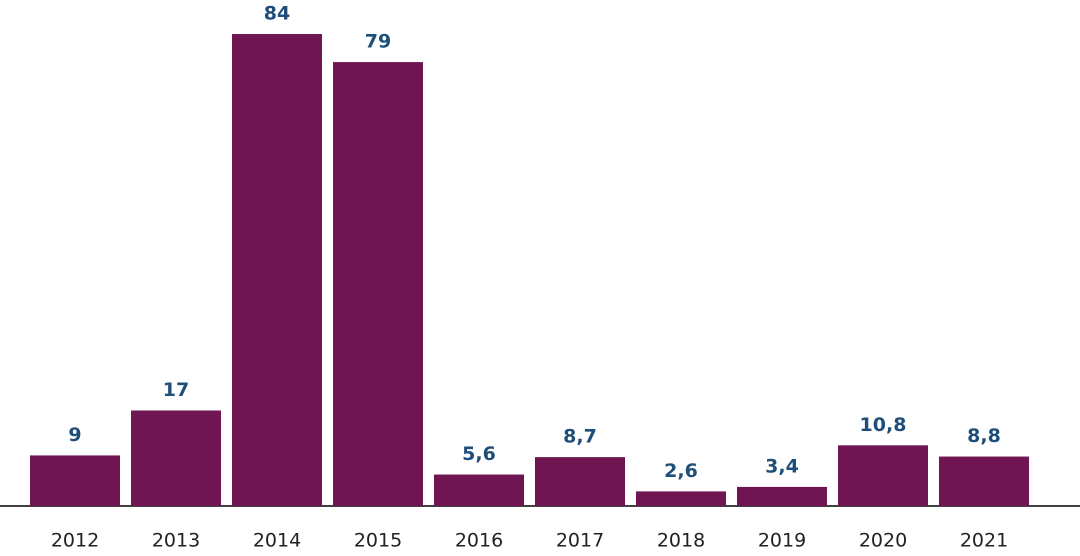 The image size is (1080, 556). What do you see at coordinates (176, 390) in the screenshot?
I see `value-label: 17` at bounding box center [176, 390].